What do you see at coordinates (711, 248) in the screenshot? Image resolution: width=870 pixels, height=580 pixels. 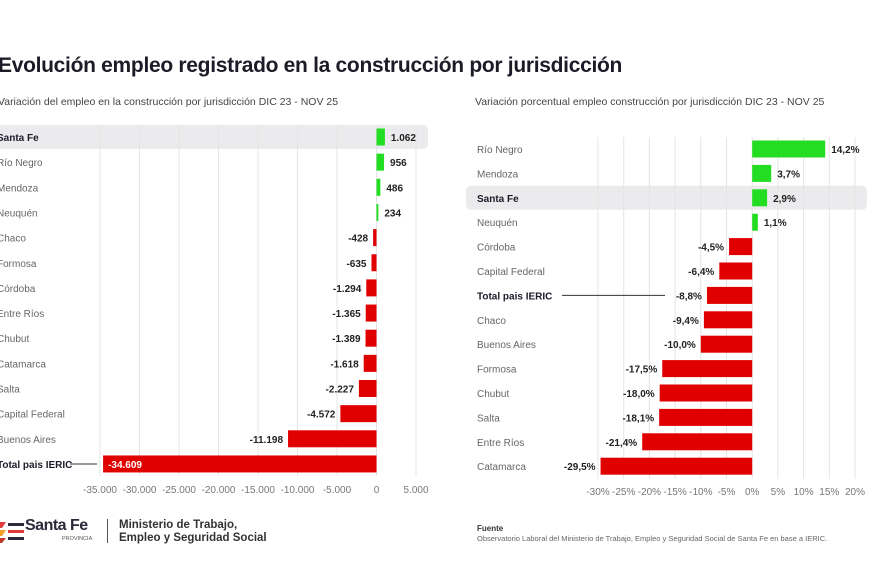 I see `value-label: -4,5%` at bounding box center [711, 248].